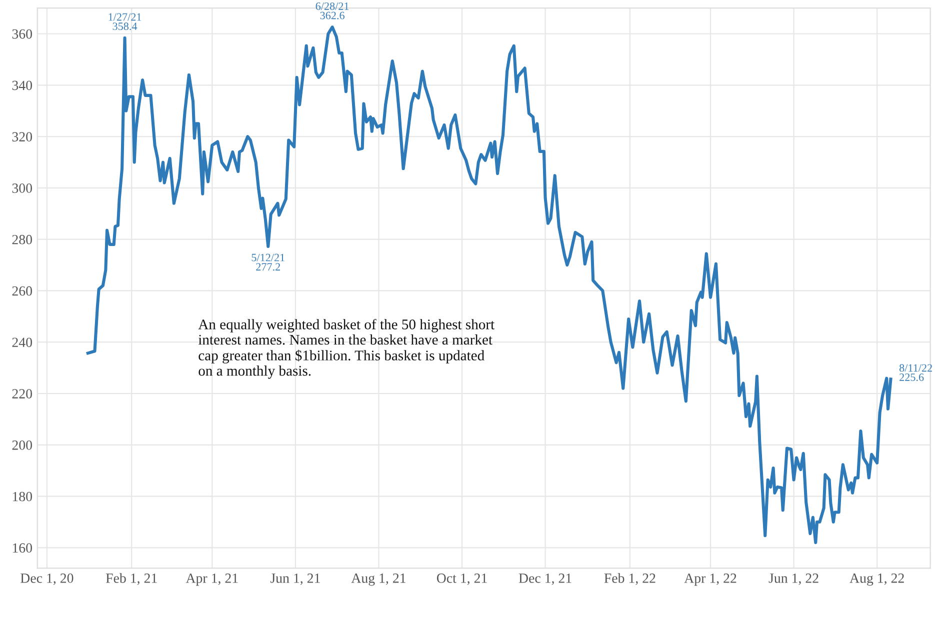 The height and width of the screenshot is (619, 935). Describe the element at coordinates (461, 579) in the screenshot. I see `x-tick-label: Oct 1, 21` at that location.